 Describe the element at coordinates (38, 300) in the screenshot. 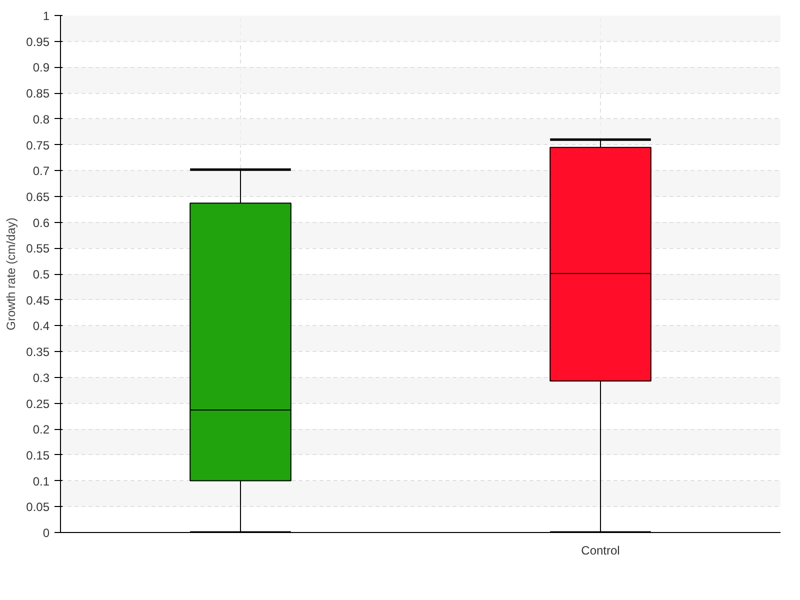

I see `y-tick-label: 0.45` at that location.